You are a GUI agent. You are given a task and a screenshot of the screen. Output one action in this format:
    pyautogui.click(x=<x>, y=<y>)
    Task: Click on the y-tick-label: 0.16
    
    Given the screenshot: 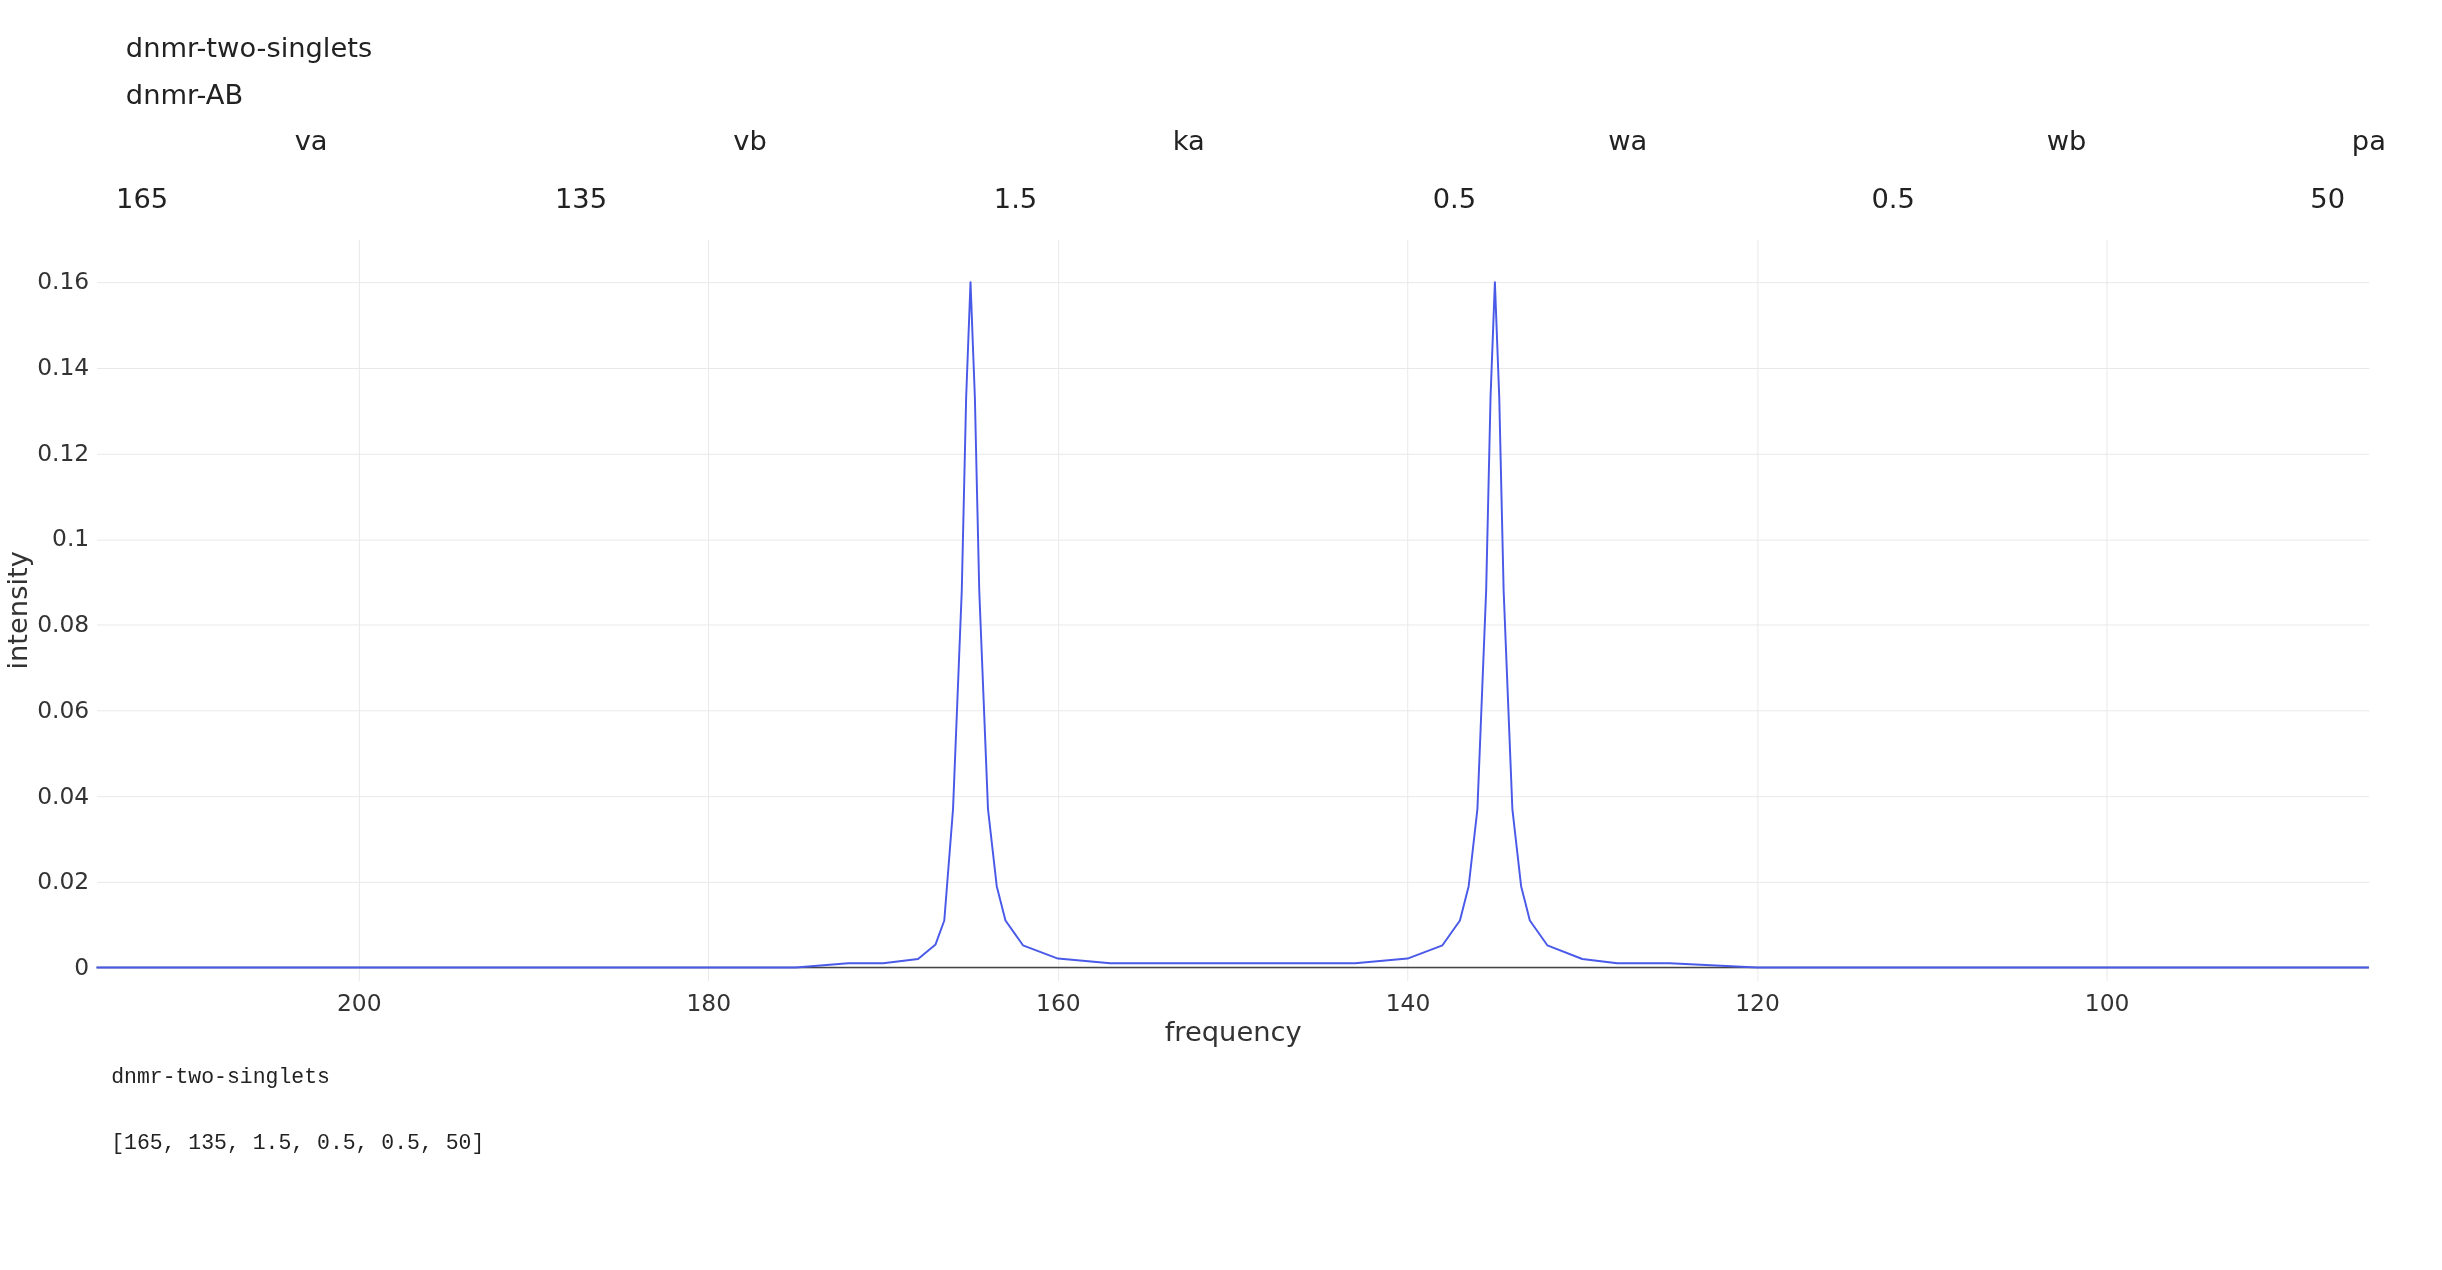 What is the action you would take?
    pyautogui.click(x=63, y=281)
    